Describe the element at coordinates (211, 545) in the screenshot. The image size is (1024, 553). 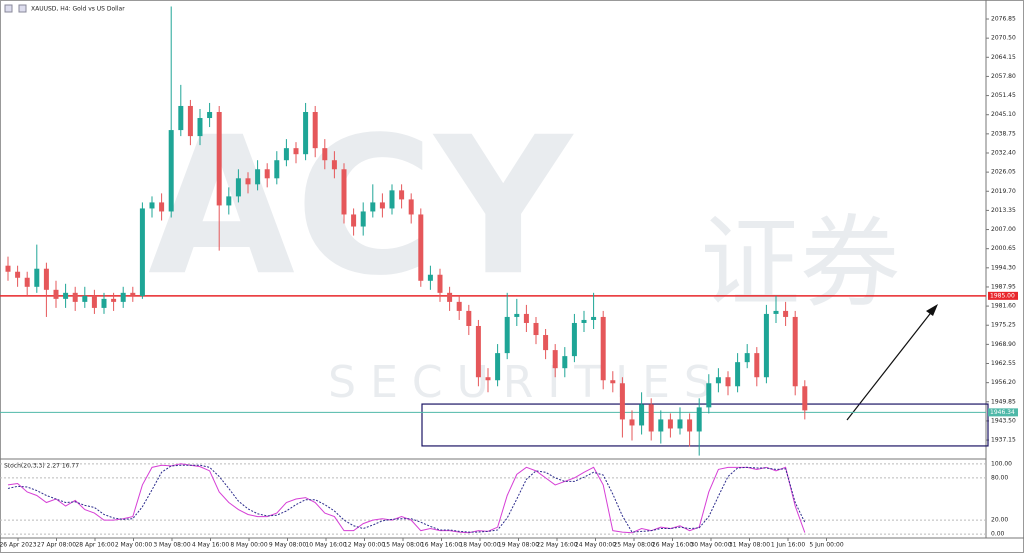
I see `x-tick-label: 4 May 16:00` at that location.